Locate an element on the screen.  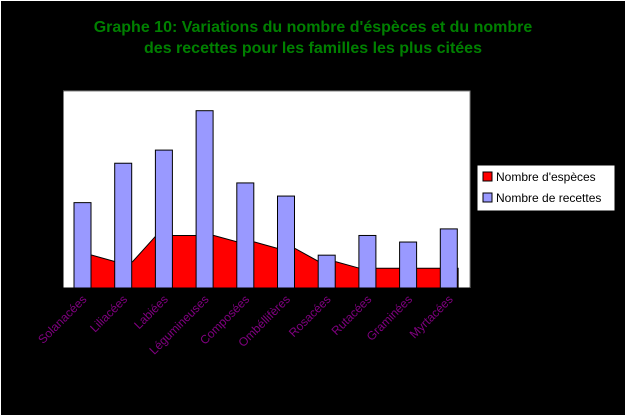
x-tick-label: Myrtacées is located at coordinates (431, 316).